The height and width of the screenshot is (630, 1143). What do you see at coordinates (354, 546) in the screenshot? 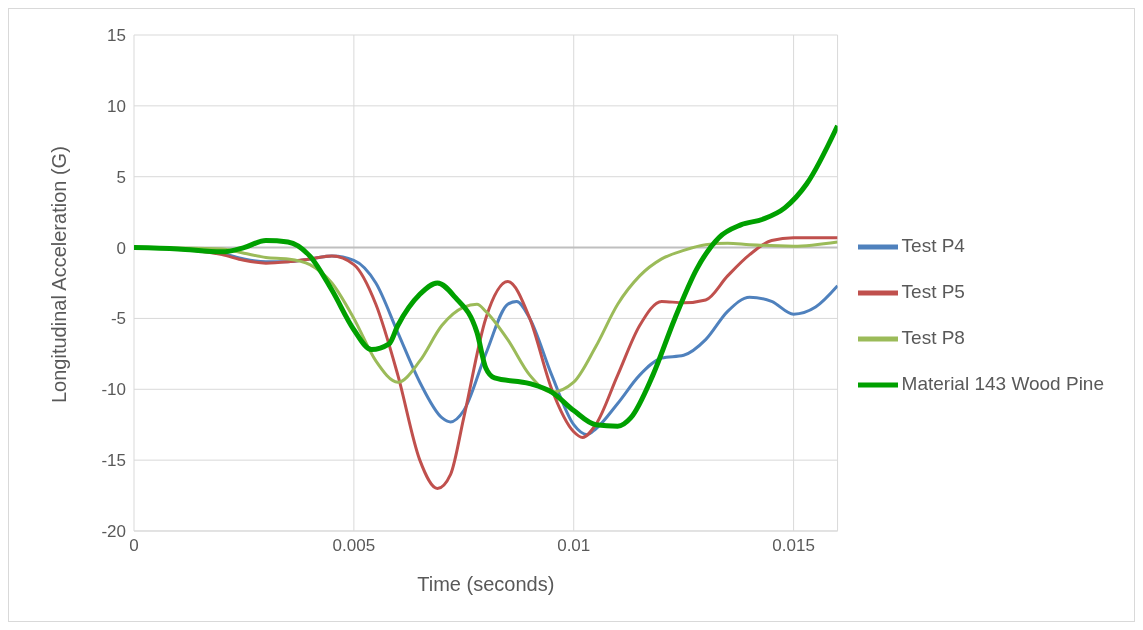
I see `x-tick-label: 0.005` at bounding box center [354, 546].